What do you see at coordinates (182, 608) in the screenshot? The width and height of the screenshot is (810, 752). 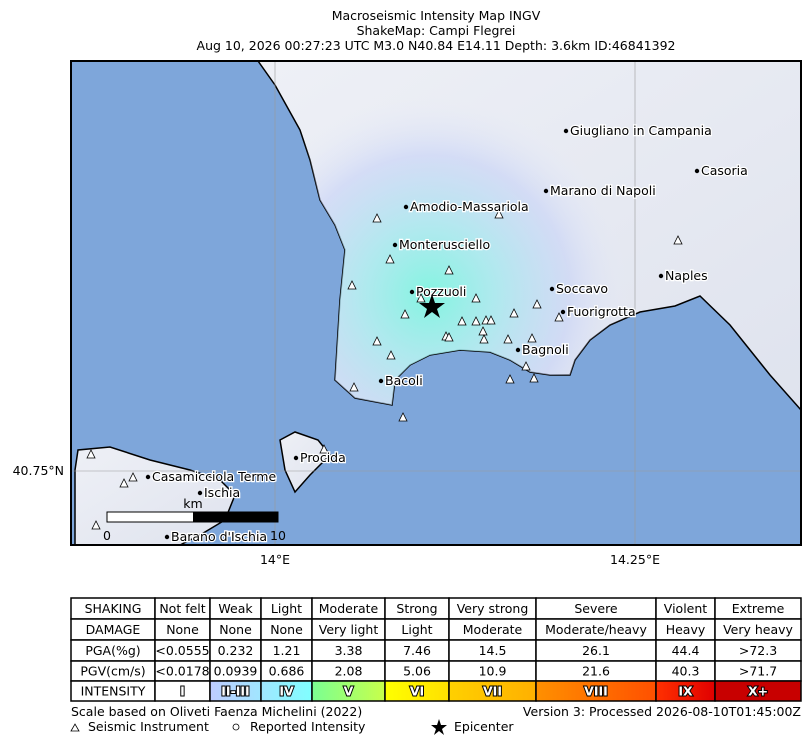 I see `table-text: Not felt` at bounding box center [182, 608].